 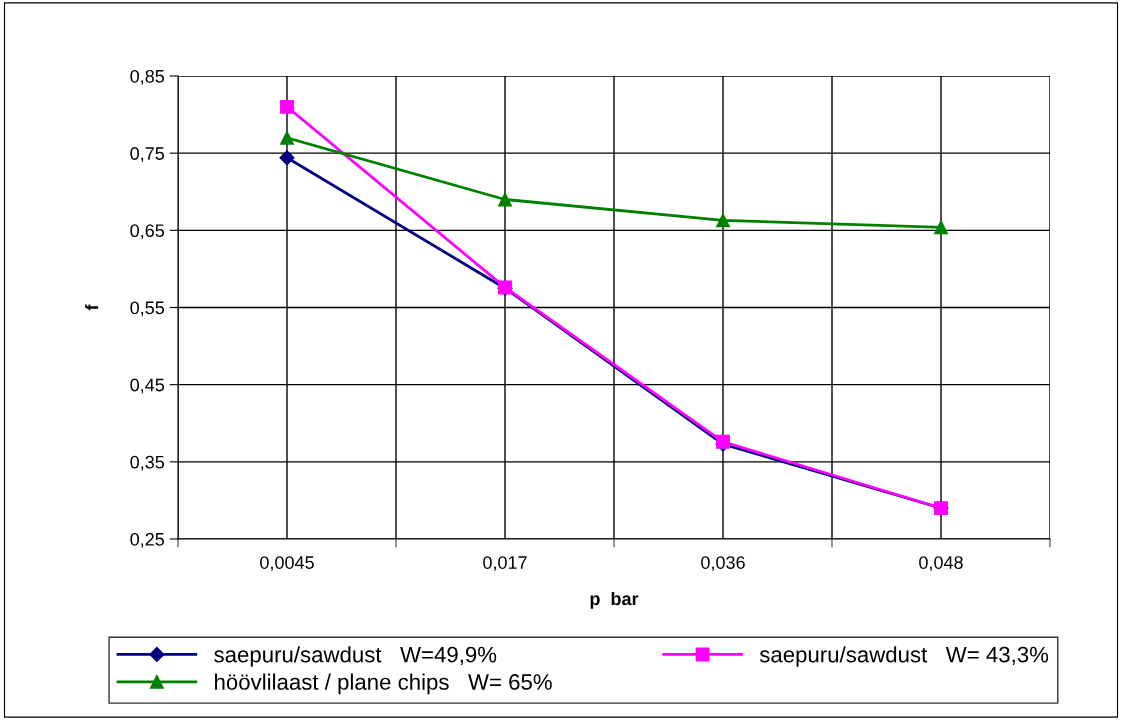 I want to click on legend-label: saepuru/sawdust W=49,9%, so click(x=355, y=656).